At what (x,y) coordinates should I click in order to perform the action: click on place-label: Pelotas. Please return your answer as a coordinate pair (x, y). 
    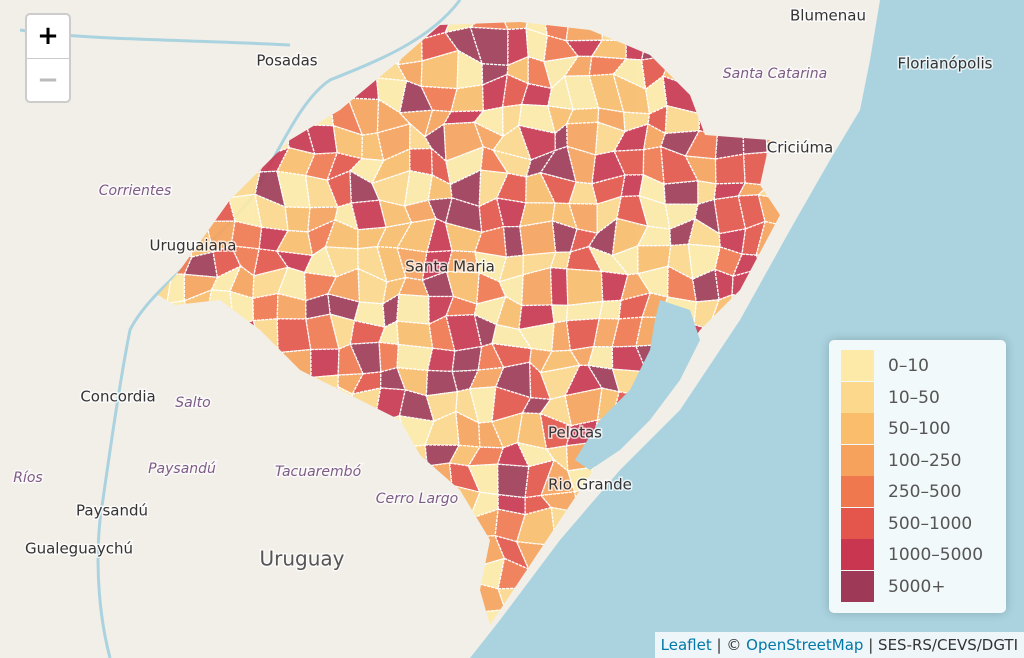
    Looking at the image, I should click on (575, 433).